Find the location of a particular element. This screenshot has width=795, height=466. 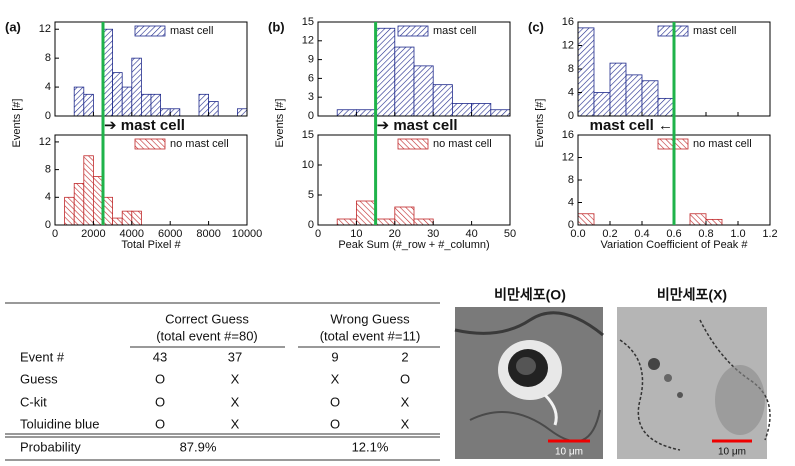

y-axis-label: Events [#] is located at coordinates (17, 123).